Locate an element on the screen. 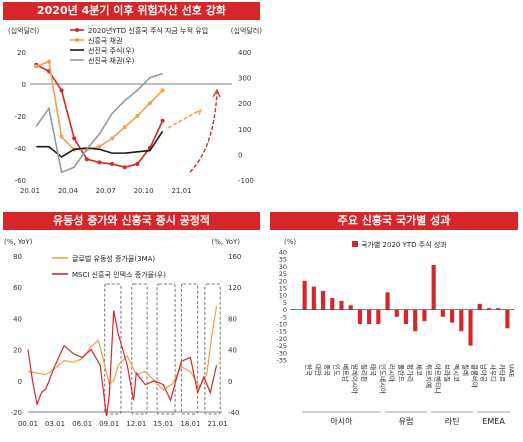  chart1-ytick-left: -40 is located at coordinates (20, 149).